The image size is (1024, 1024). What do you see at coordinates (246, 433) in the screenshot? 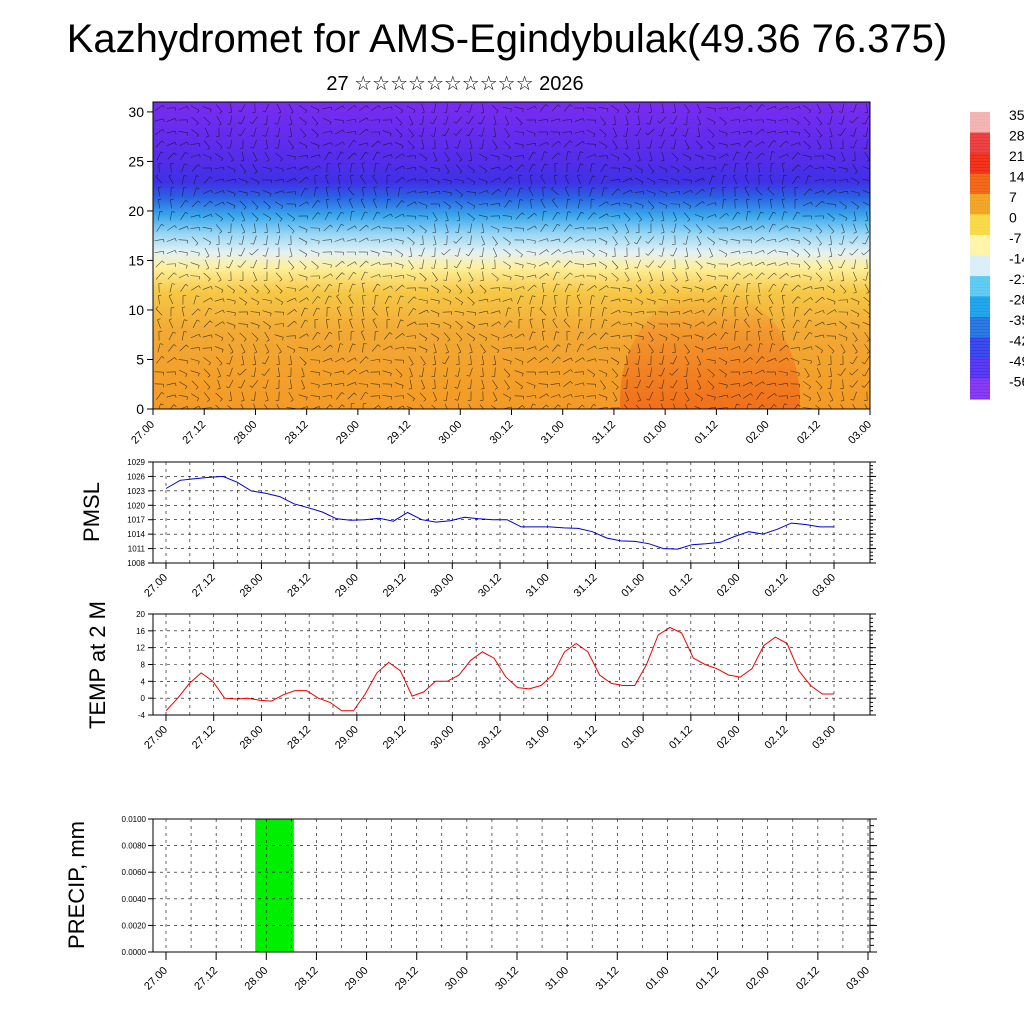
I see `x-tick-label: 28.00` at bounding box center [246, 433].